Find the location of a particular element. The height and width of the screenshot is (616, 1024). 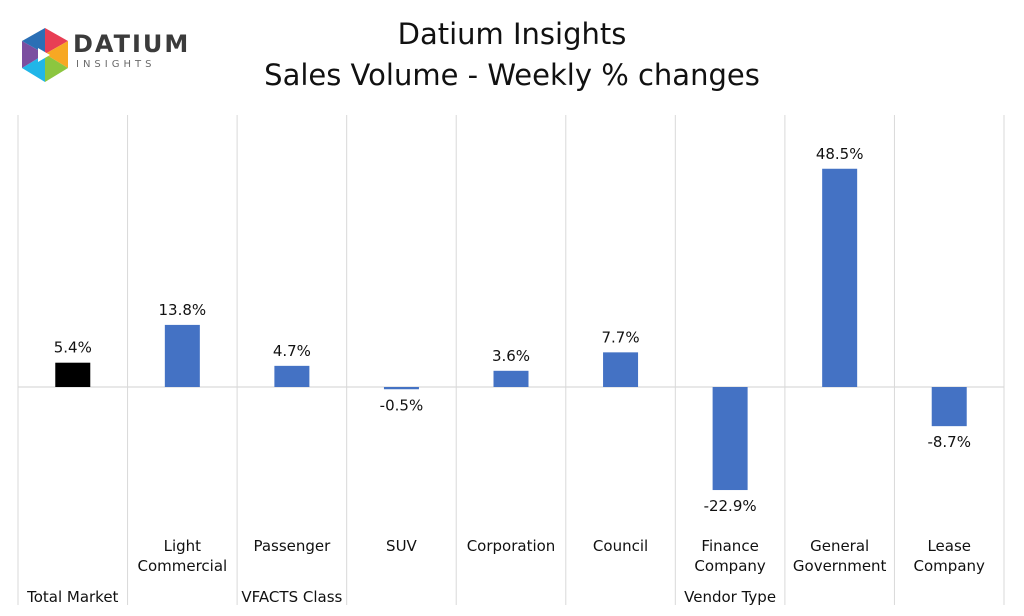

data-label: 48.5% is located at coordinates (840, 154).